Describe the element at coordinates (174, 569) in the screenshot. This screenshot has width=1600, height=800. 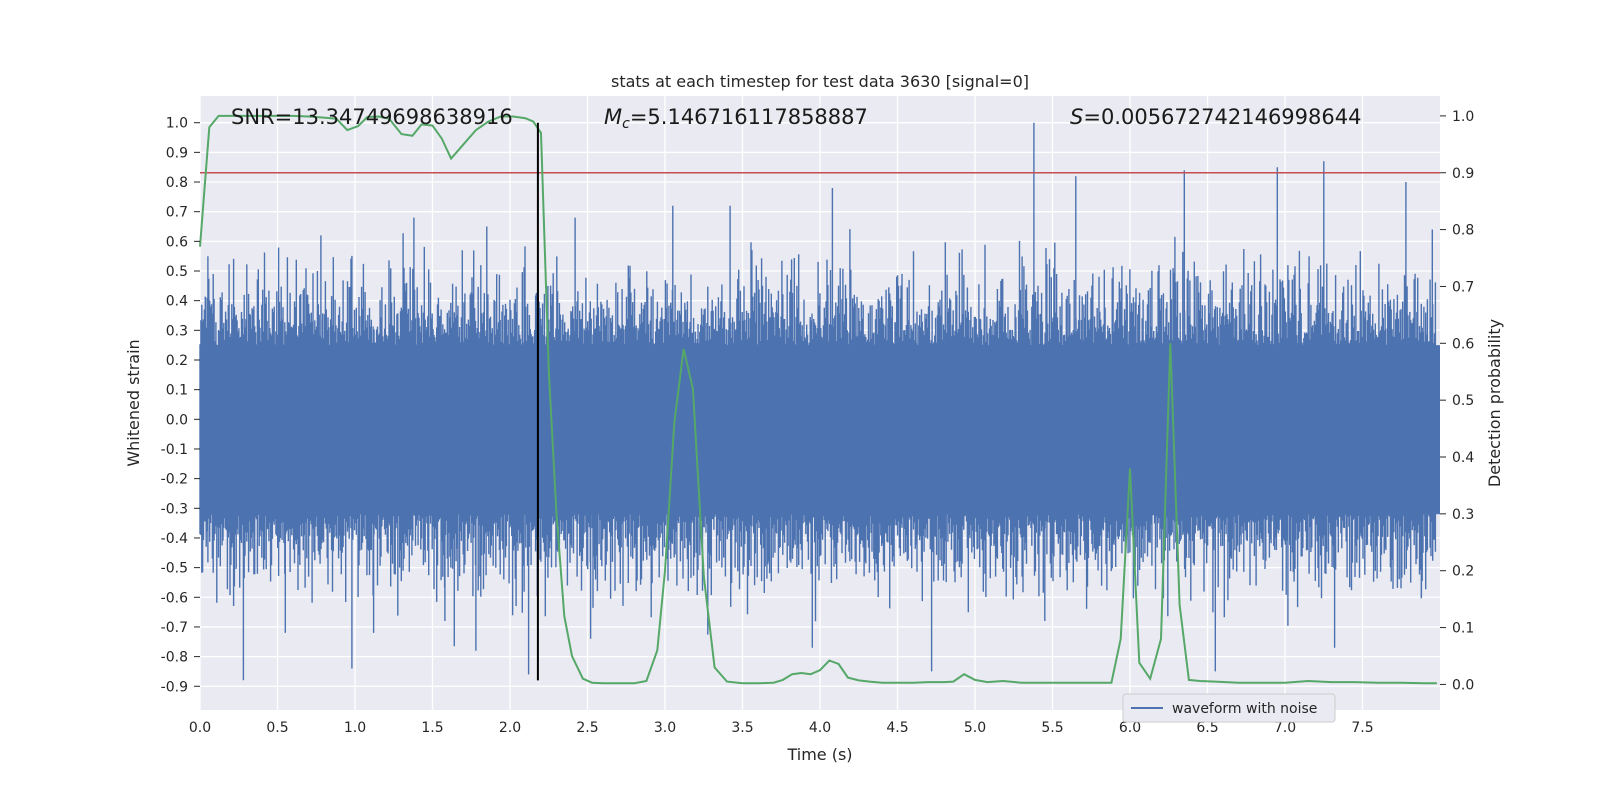
I see `y-left-tick-label: -0.5` at that location.